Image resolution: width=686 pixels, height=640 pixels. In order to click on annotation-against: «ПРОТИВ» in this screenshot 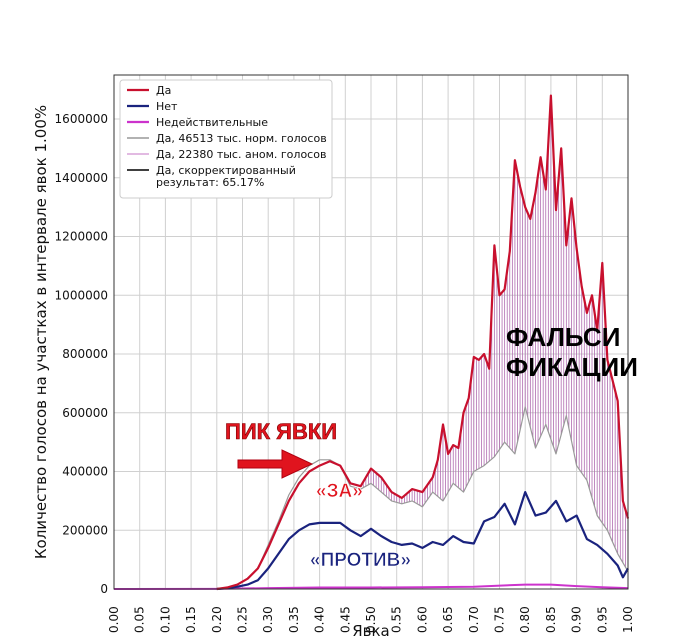, I will do `click(360, 560)`.